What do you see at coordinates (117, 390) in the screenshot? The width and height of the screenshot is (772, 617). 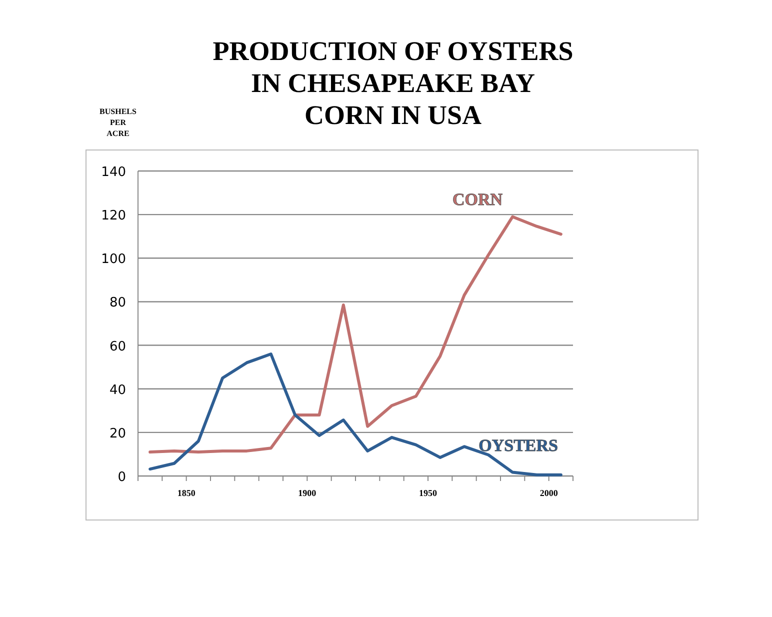 I see `y-tick-label: 40` at bounding box center [117, 390].